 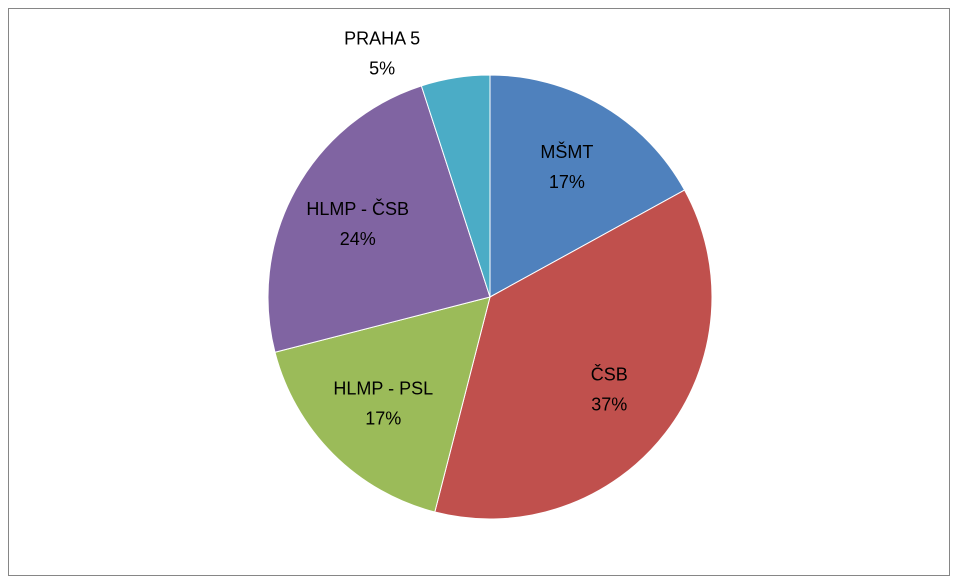 I want to click on slice-value-label: 24%, so click(x=358, y=239).